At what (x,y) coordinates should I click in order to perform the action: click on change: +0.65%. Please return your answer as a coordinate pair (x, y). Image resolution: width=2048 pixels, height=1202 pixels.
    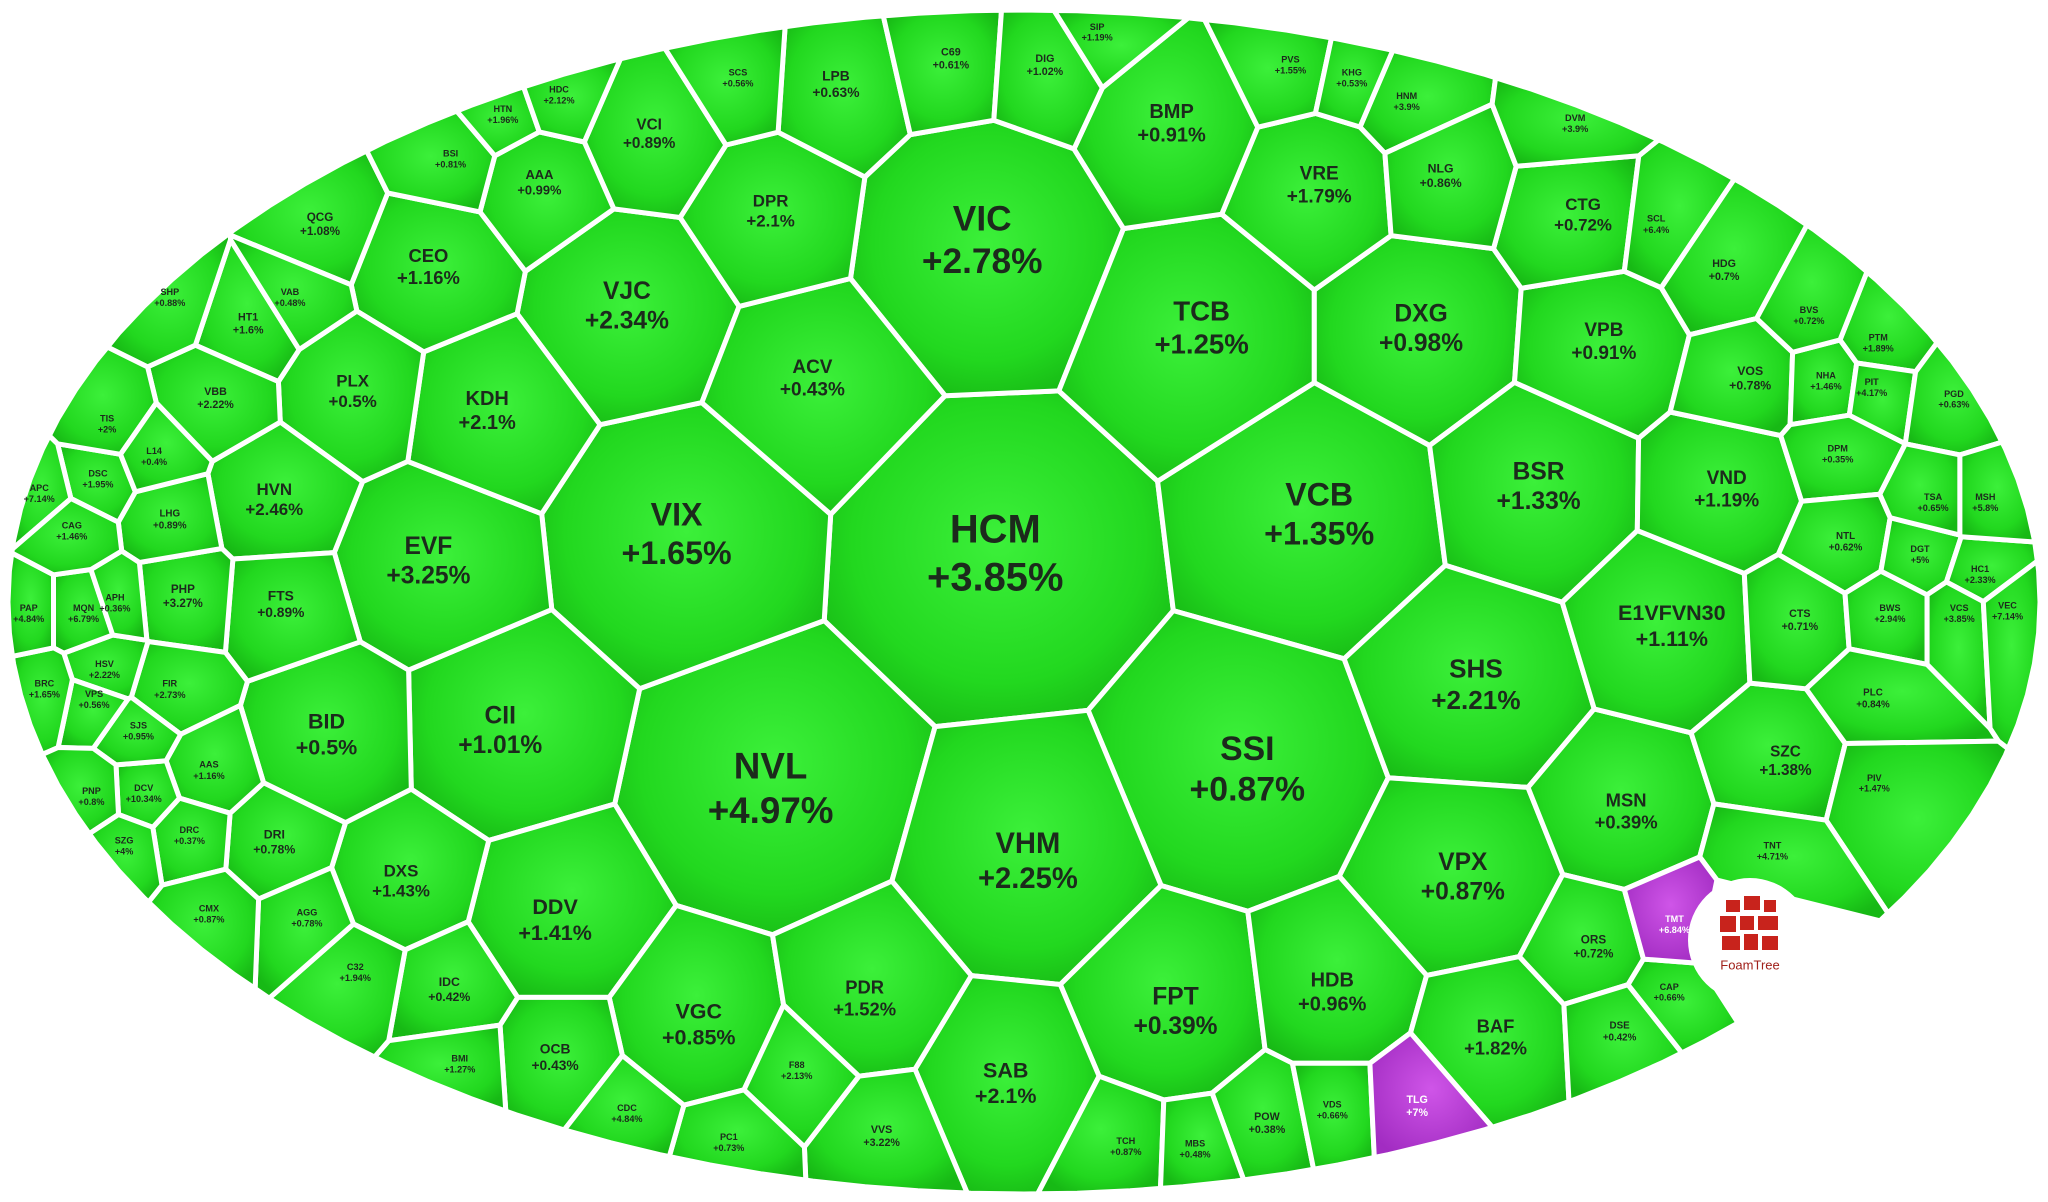
    Looking at the image, I should click on (1933, 508).